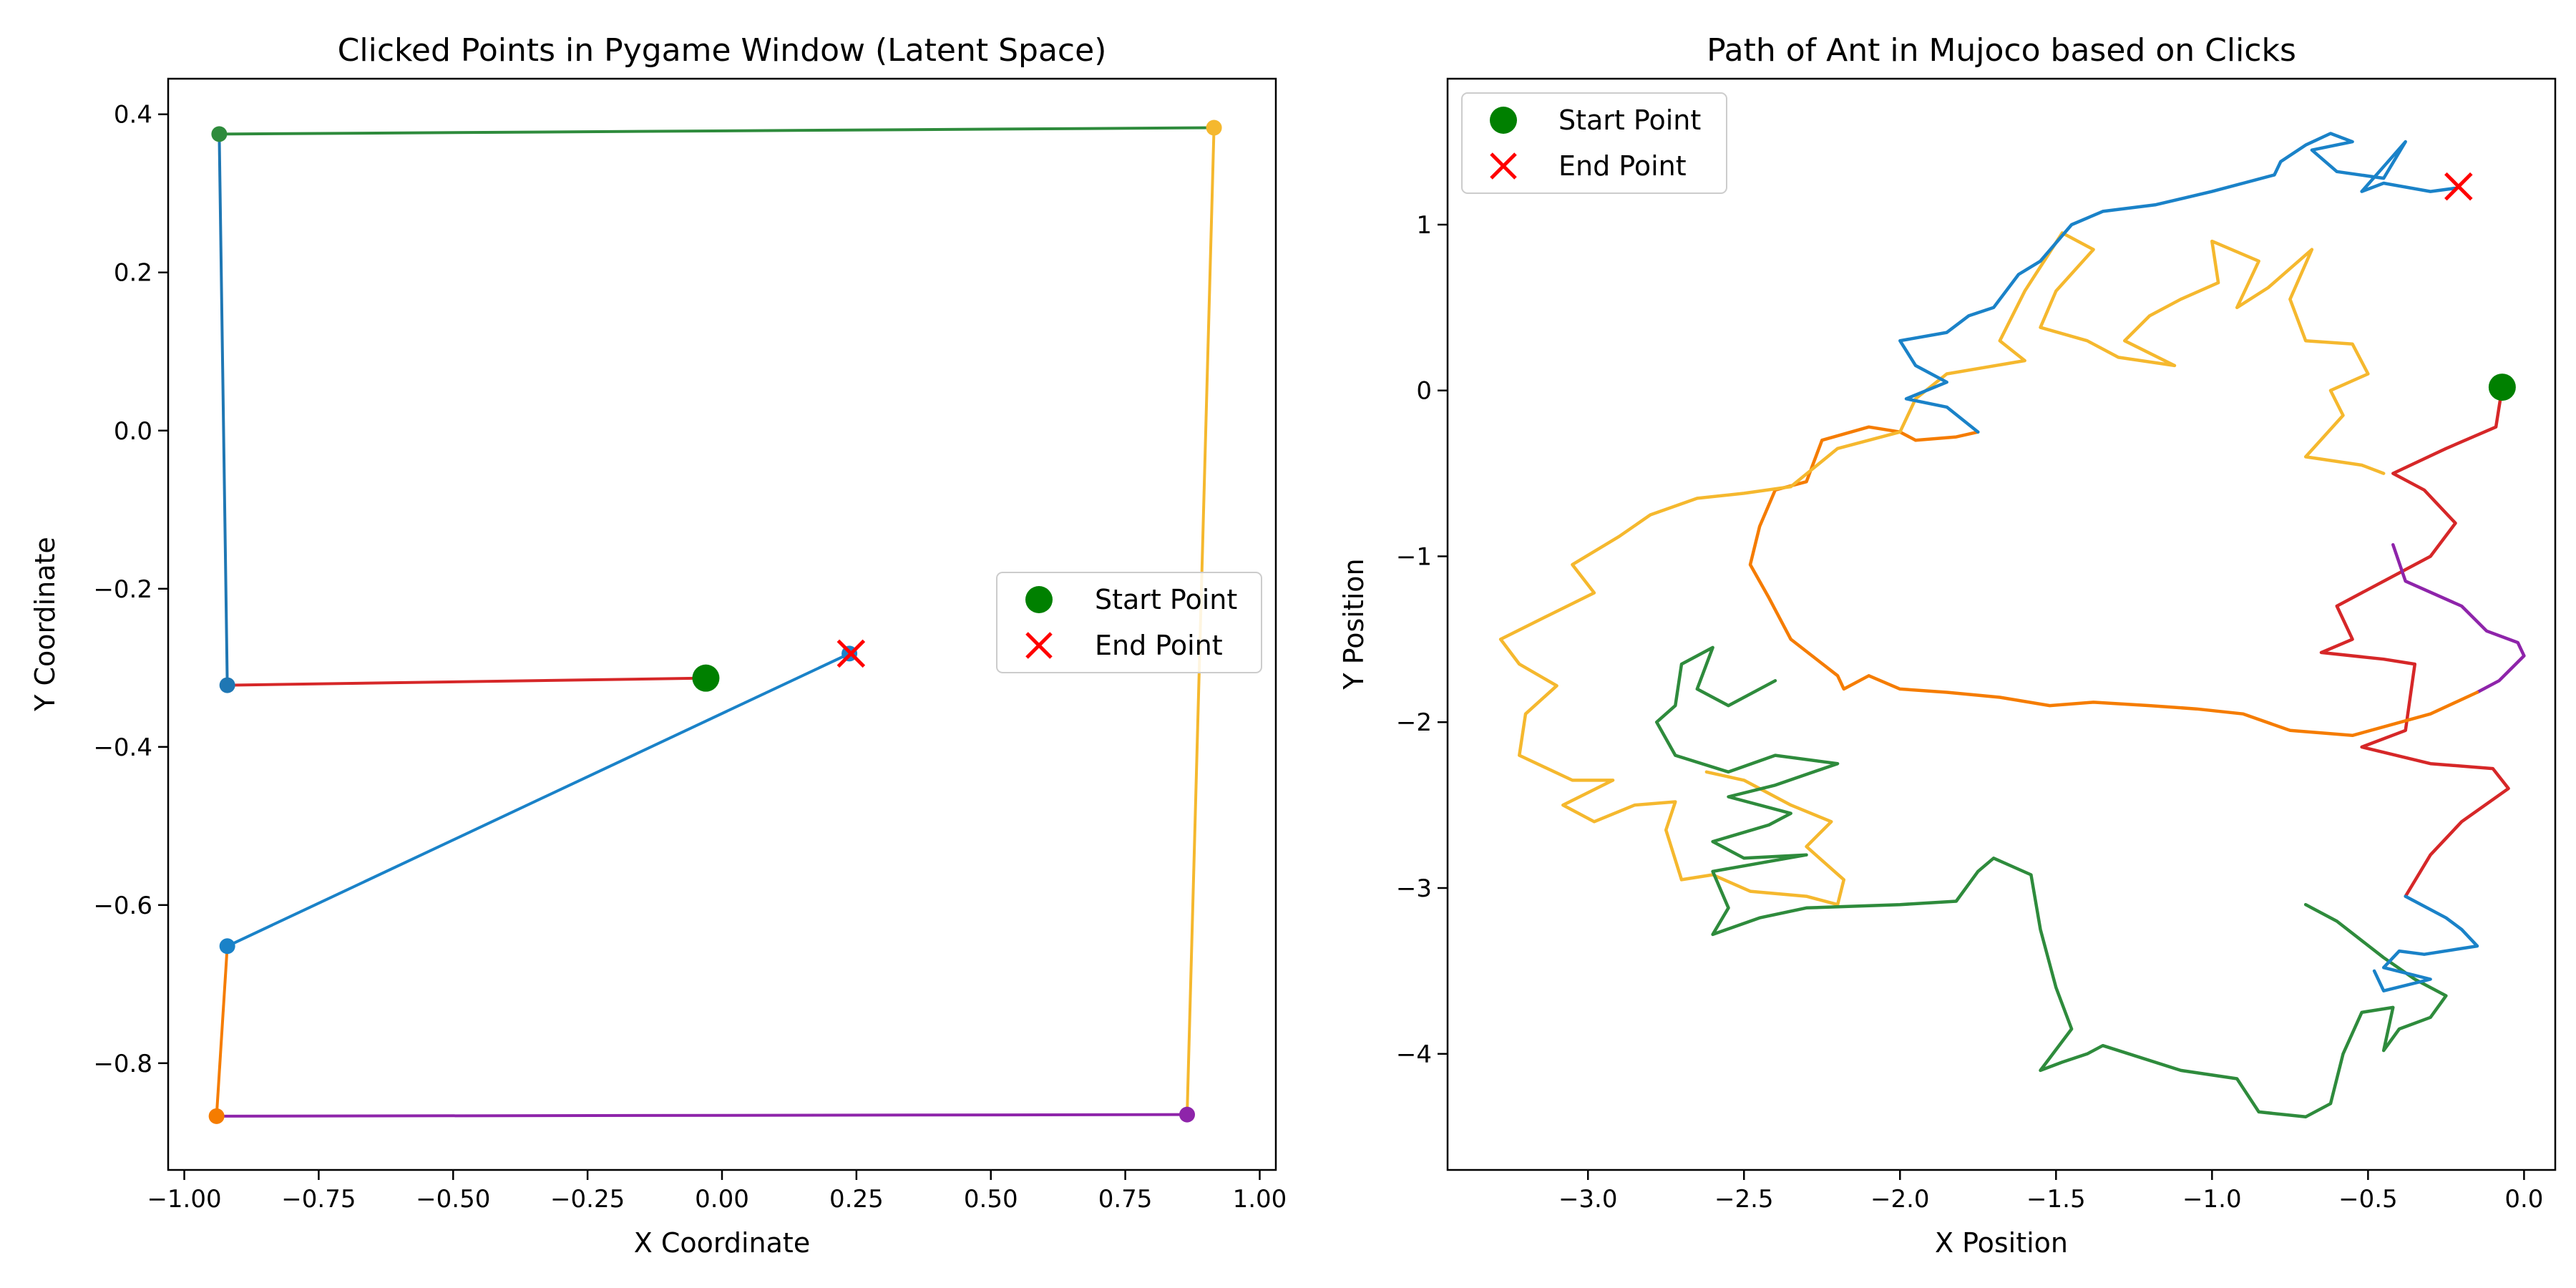 This screenshot has width=2576, height=1288. Describe the element at coordinates (122, 589) in the screenshot. I see `y-tick-label: −0.2` at that location.